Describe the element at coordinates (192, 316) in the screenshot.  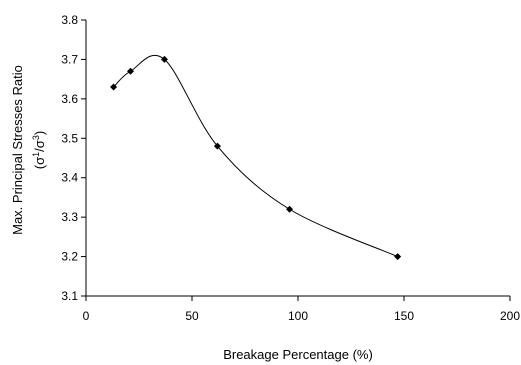
I see `x-tick-label: 50` at that location.